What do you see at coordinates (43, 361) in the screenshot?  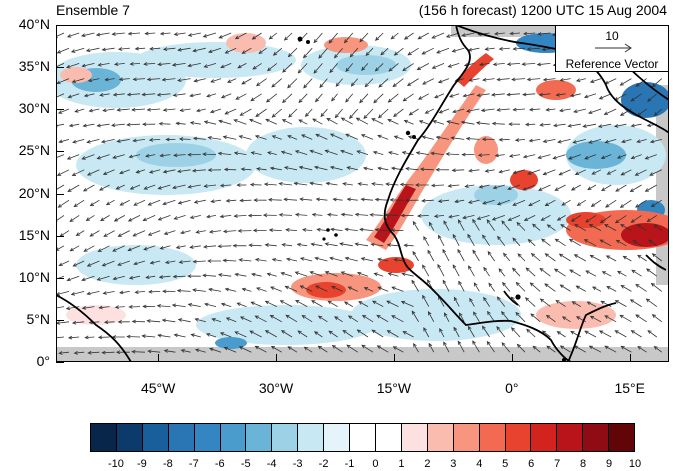 I see `lat-tick-label: 0°` at bounding box center [43, 361].